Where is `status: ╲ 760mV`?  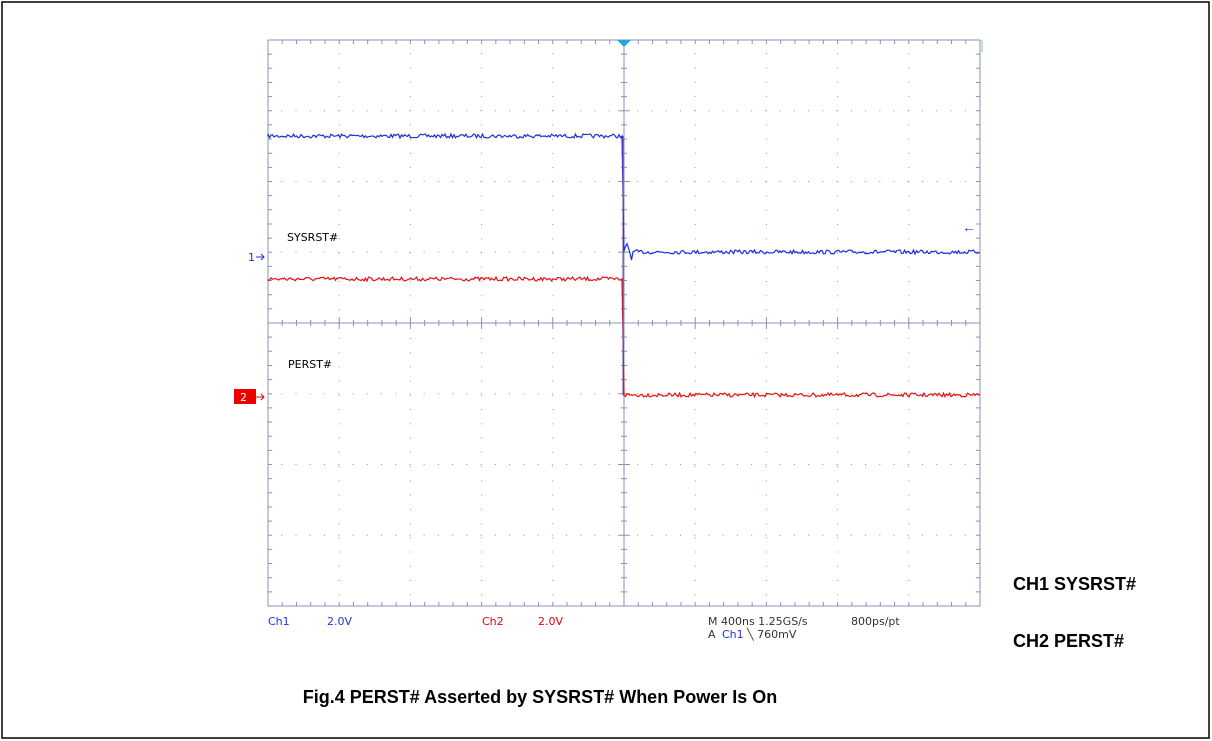
status: ╲ 760mV is located at coordinates (771, 634).